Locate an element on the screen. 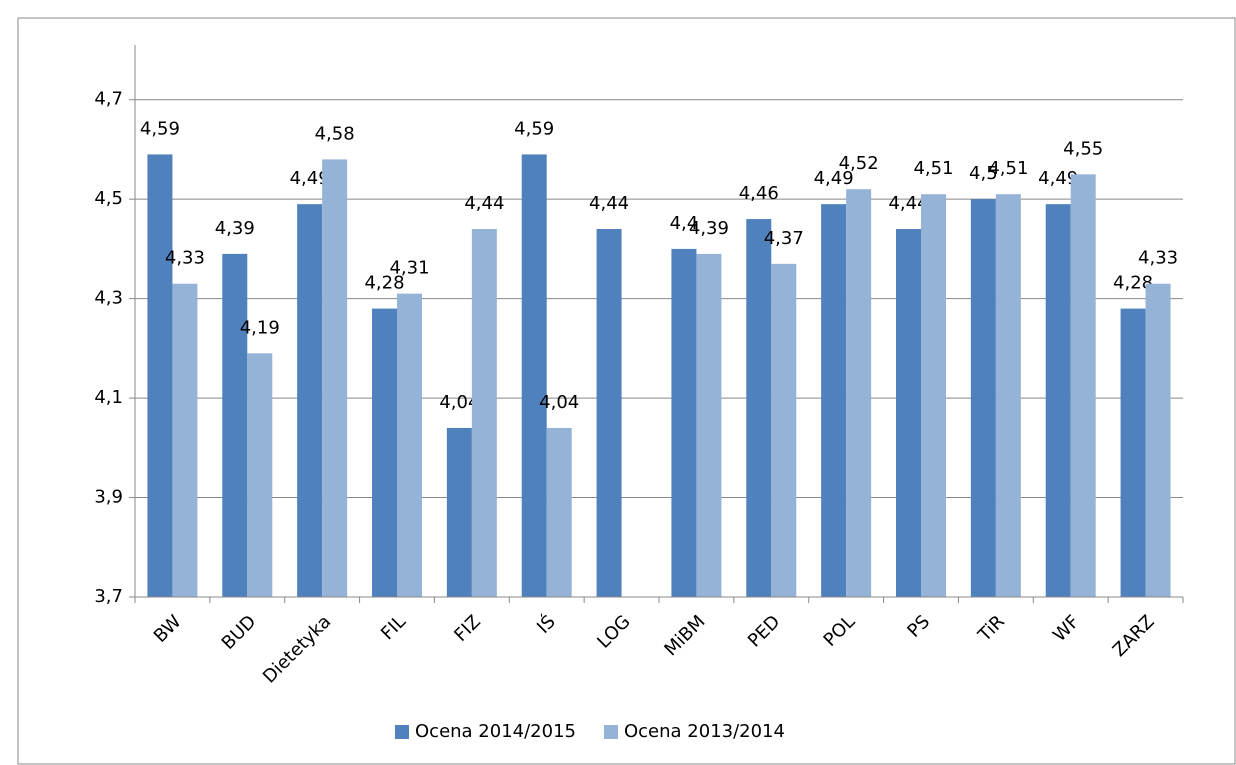  legend-label: Ocena 2014/2015 is located at coordinates (495, 731).